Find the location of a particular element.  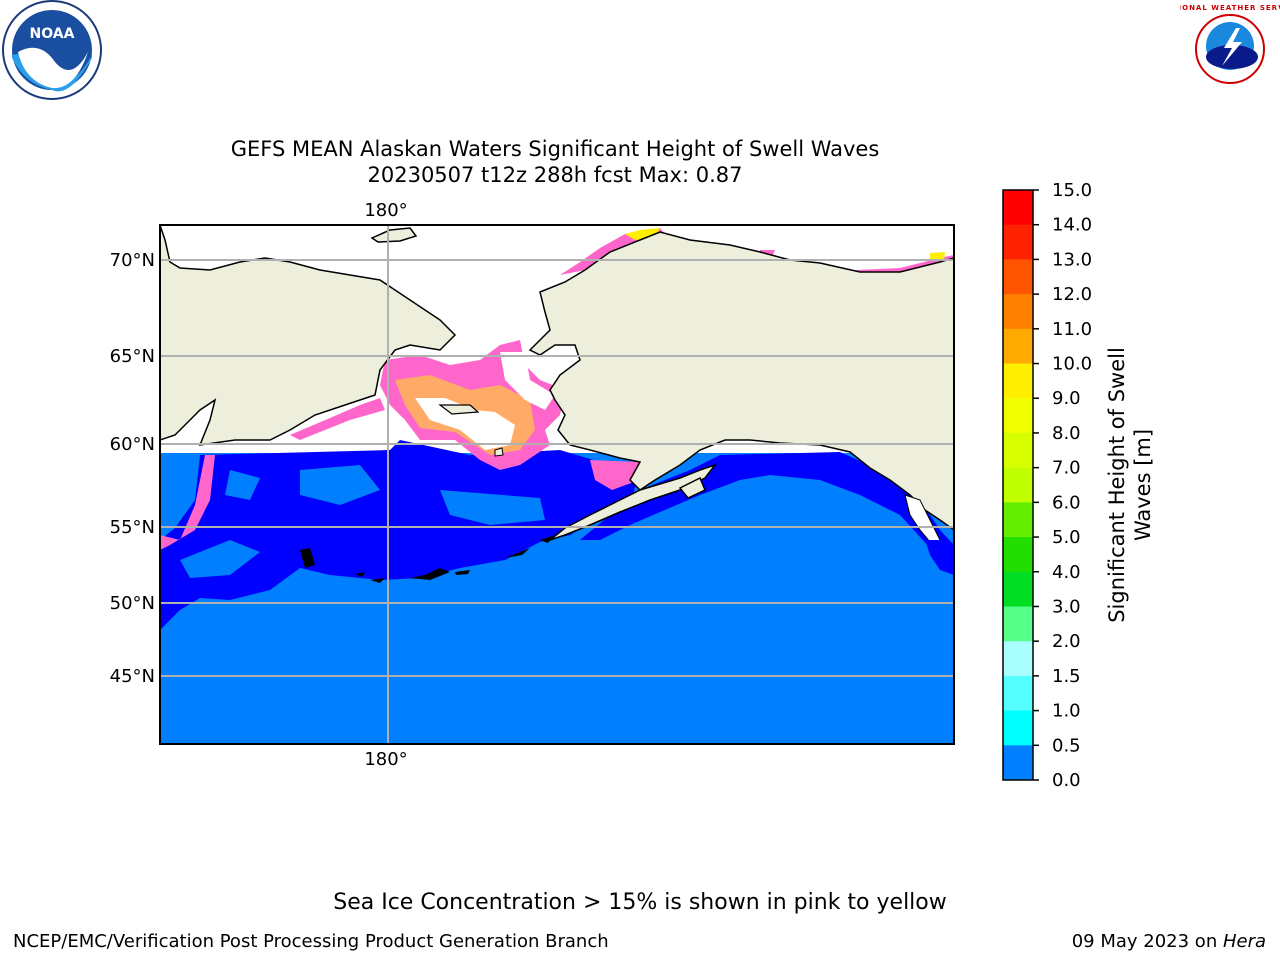

colorbar-tick-label: 2.0 is located at coordinates (1066, 641).